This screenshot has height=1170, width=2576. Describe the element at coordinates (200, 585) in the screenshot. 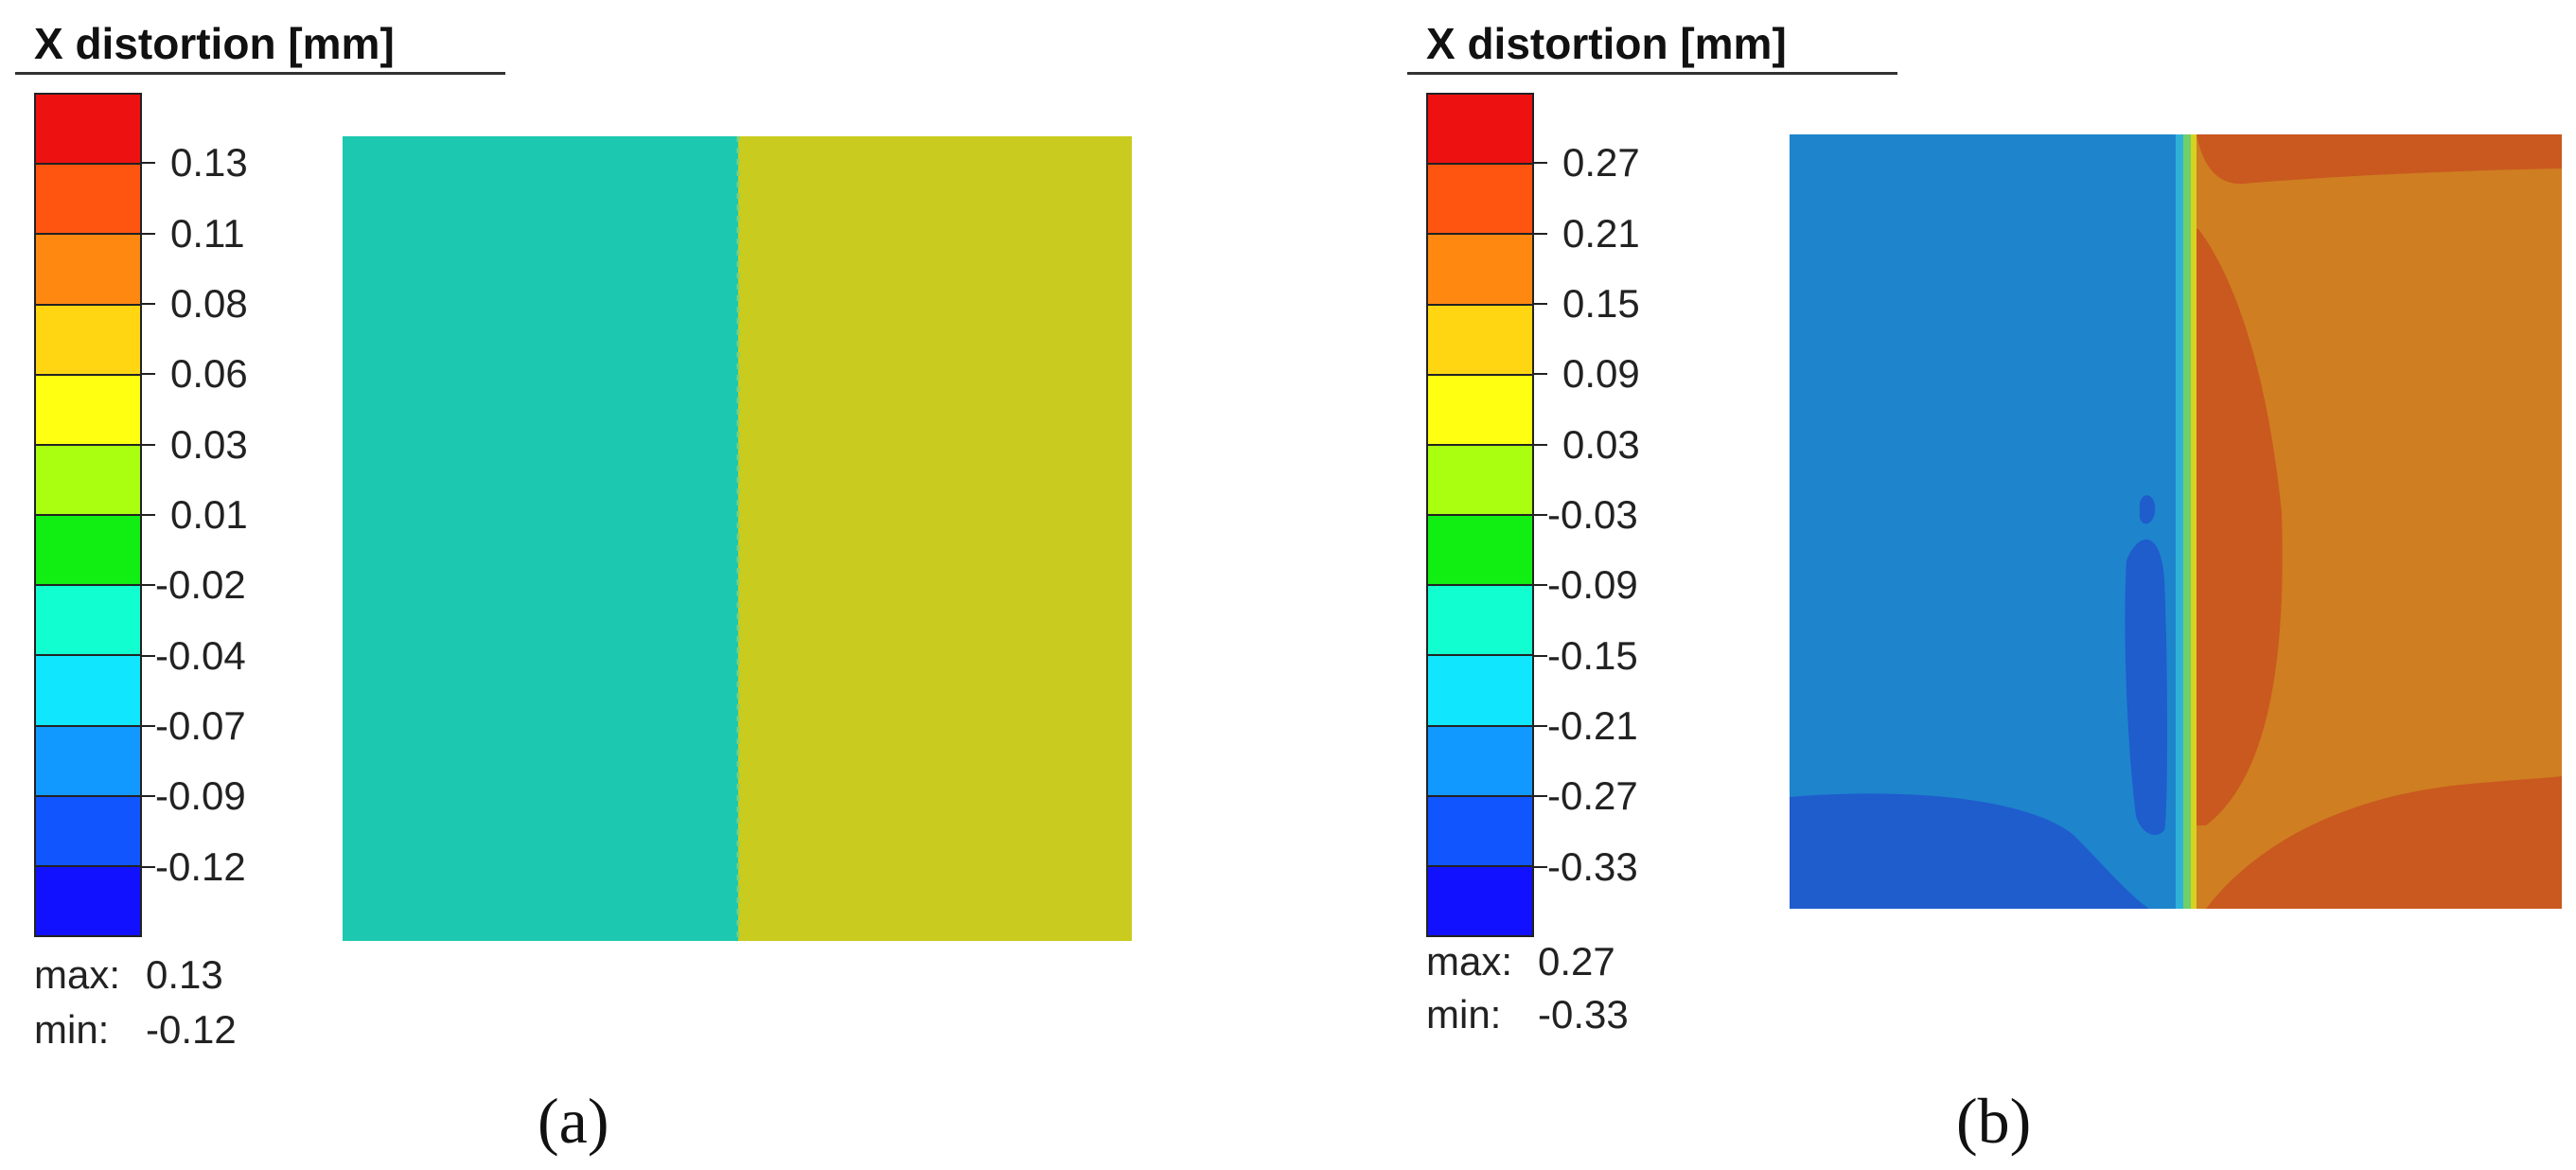

I see `tick-label: -0.02` at that location.